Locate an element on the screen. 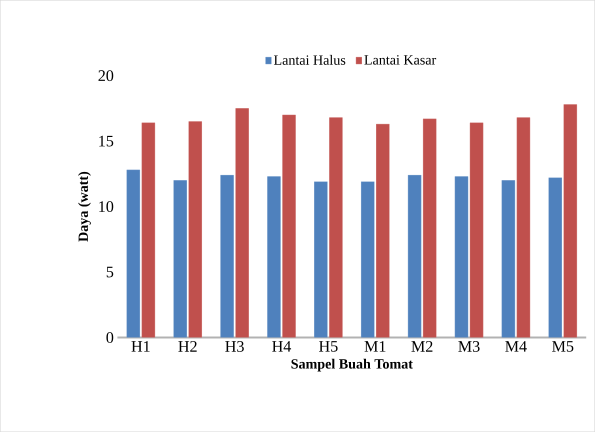 The image size is (595, 432). x-tick-label: M1 is located at coordinates (375, 346).